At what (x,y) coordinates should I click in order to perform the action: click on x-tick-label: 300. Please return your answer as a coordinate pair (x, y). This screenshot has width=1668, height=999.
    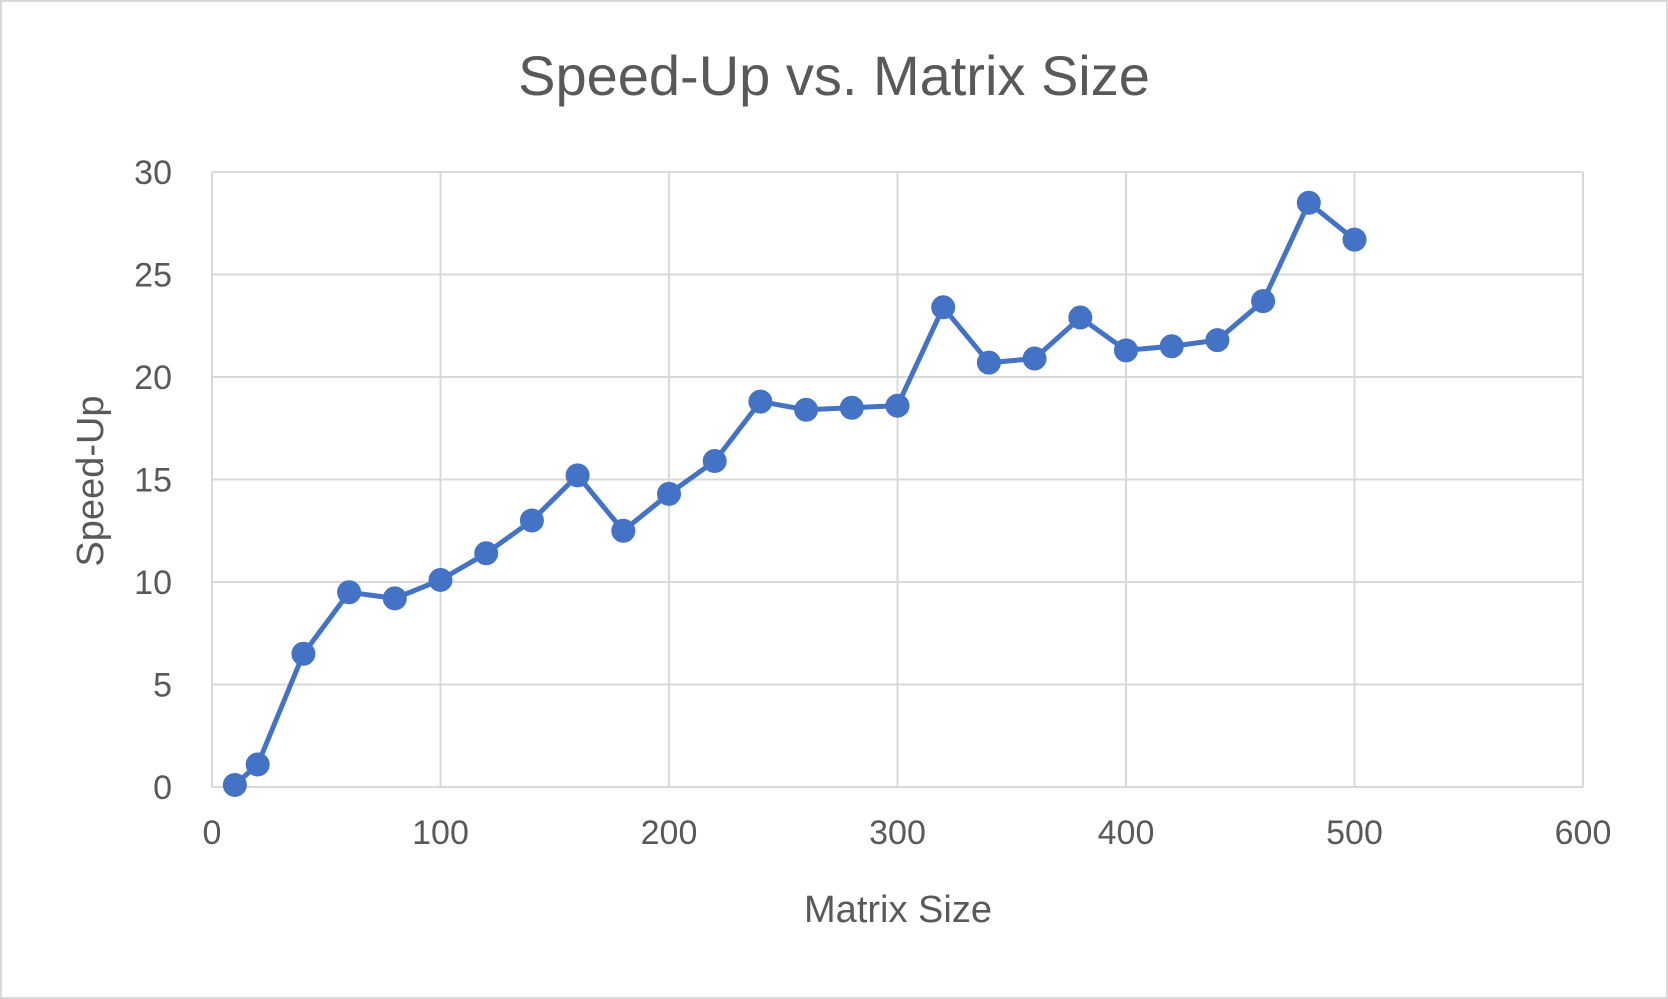
    Looking at the image, I should click on (897, 833).